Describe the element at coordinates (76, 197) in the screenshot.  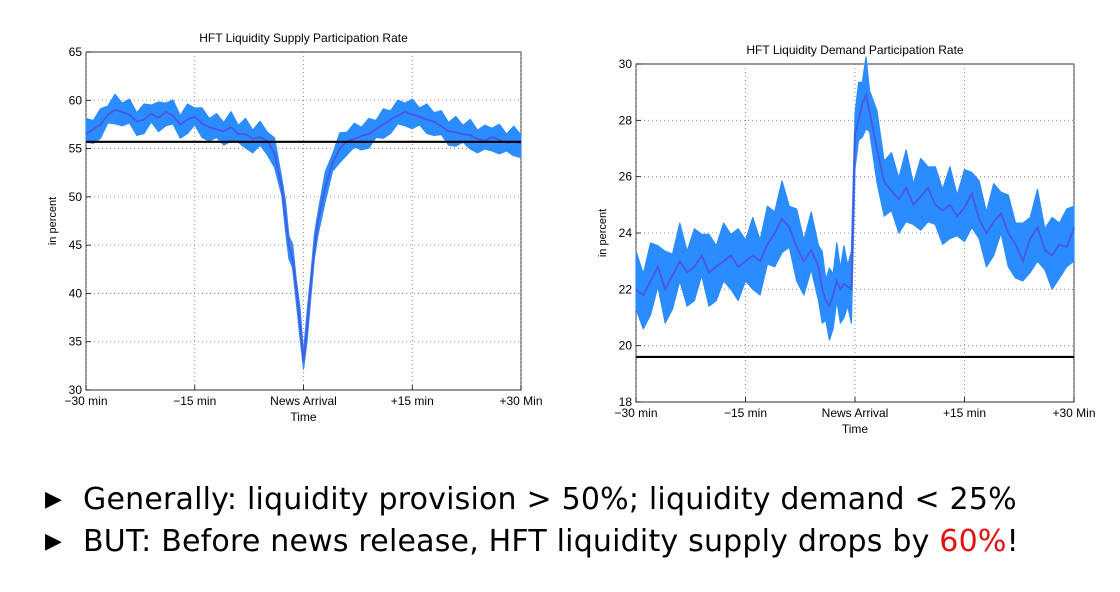
I see `y-tick-label: 50` at that location.